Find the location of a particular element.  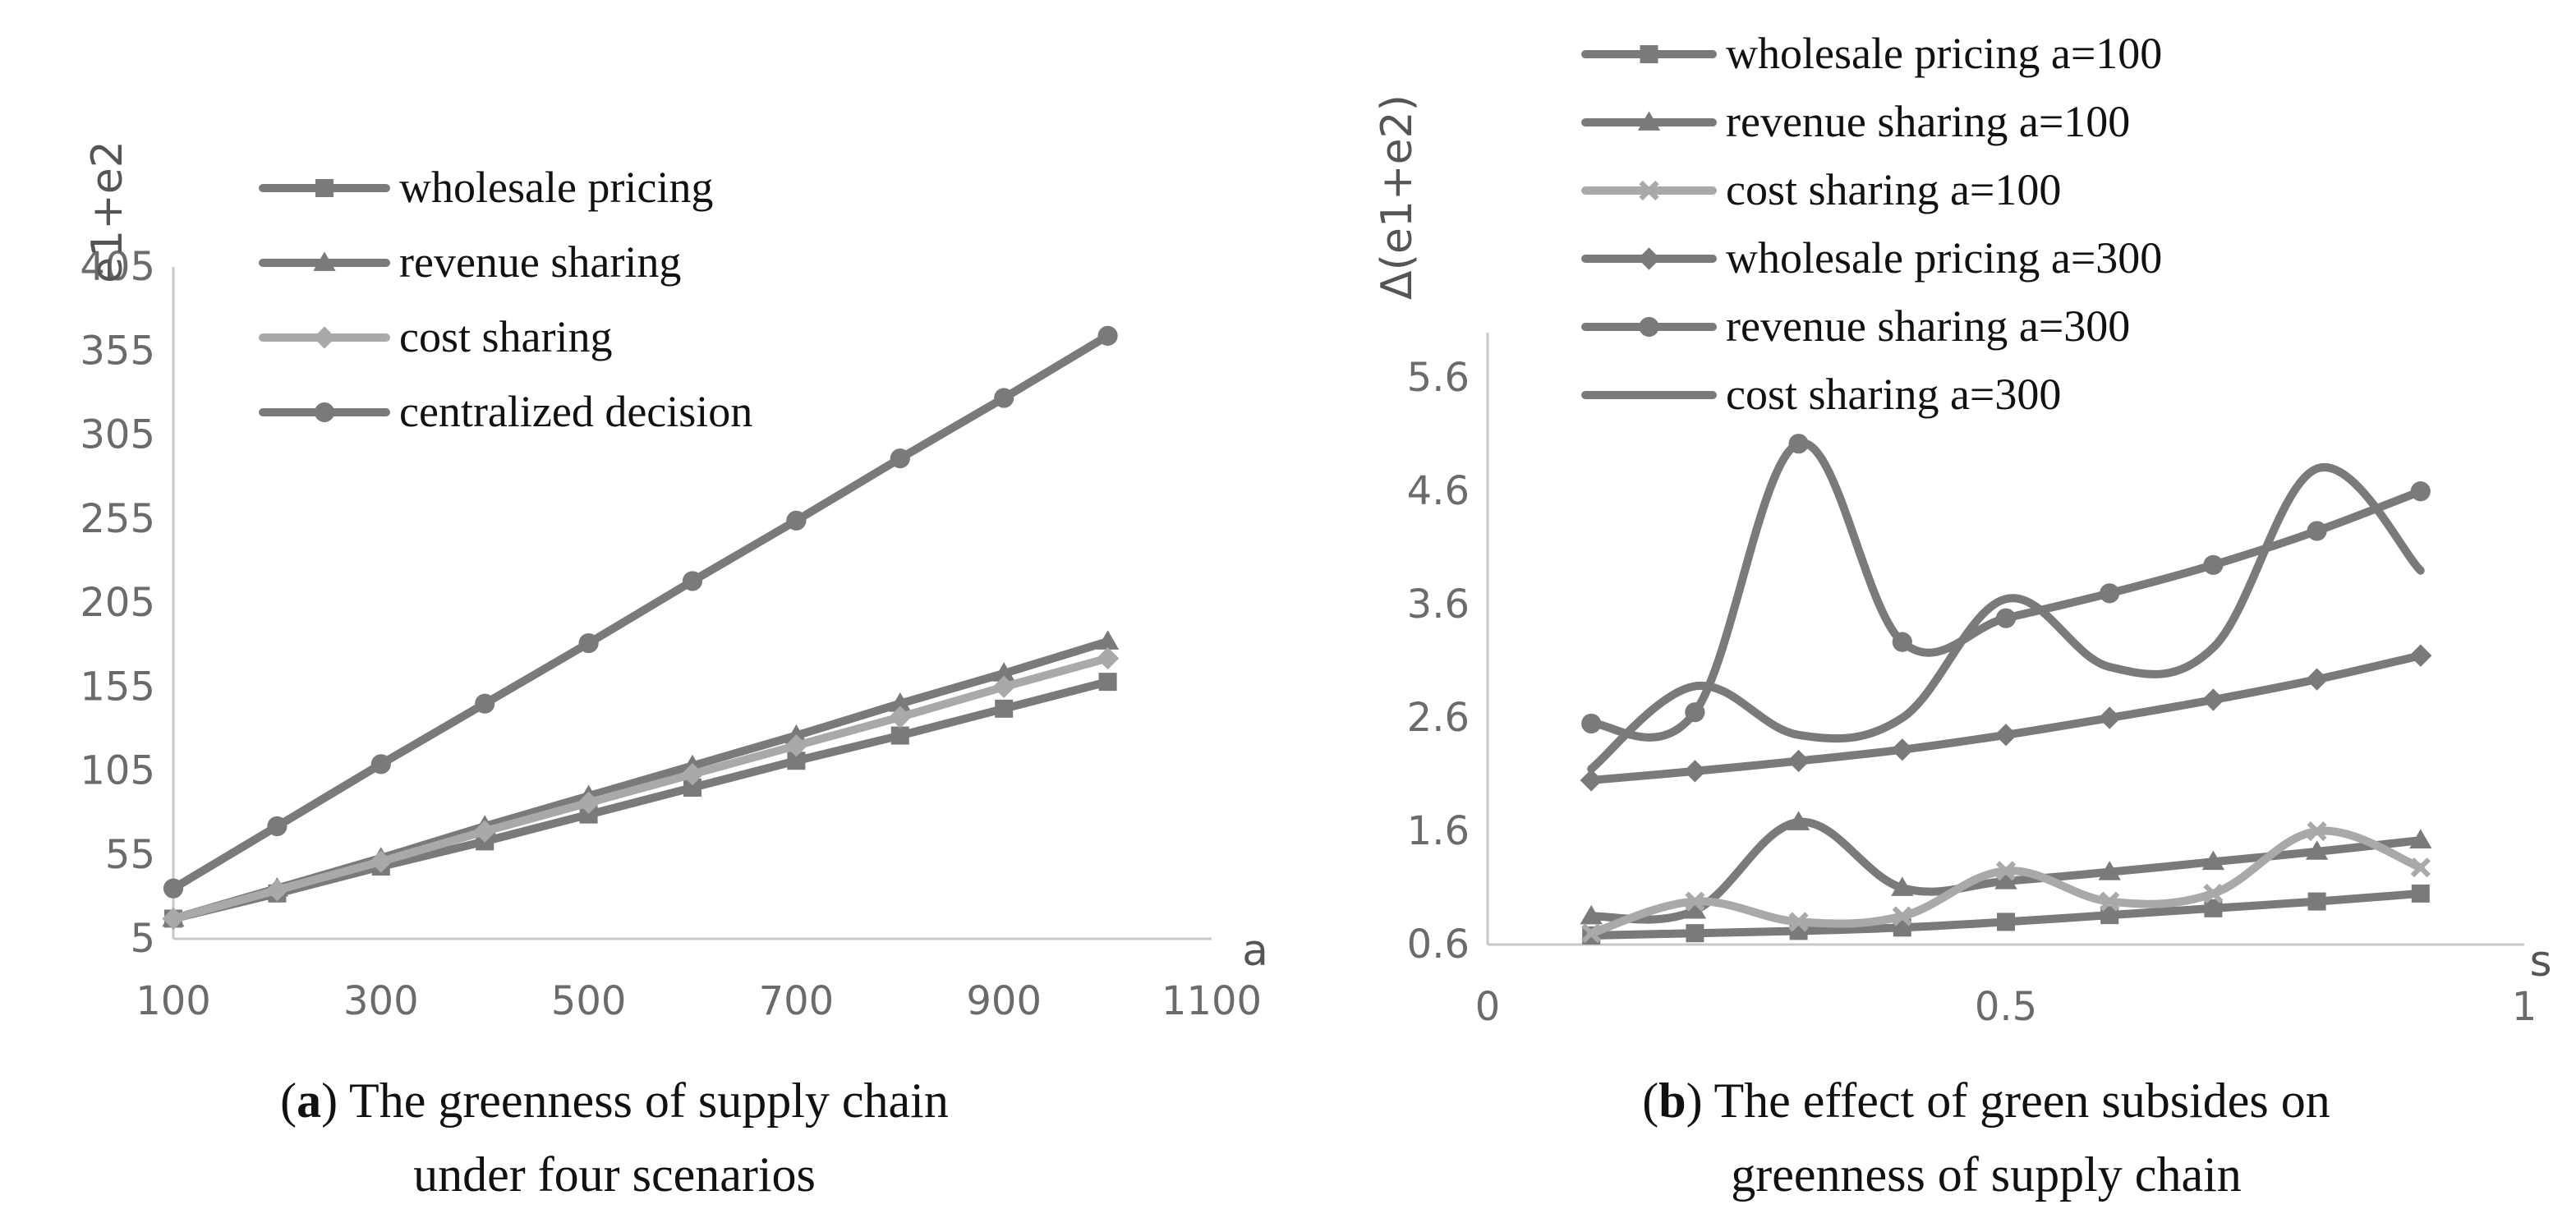

legend-item: centralized decision is located at coordinates (505, 411).